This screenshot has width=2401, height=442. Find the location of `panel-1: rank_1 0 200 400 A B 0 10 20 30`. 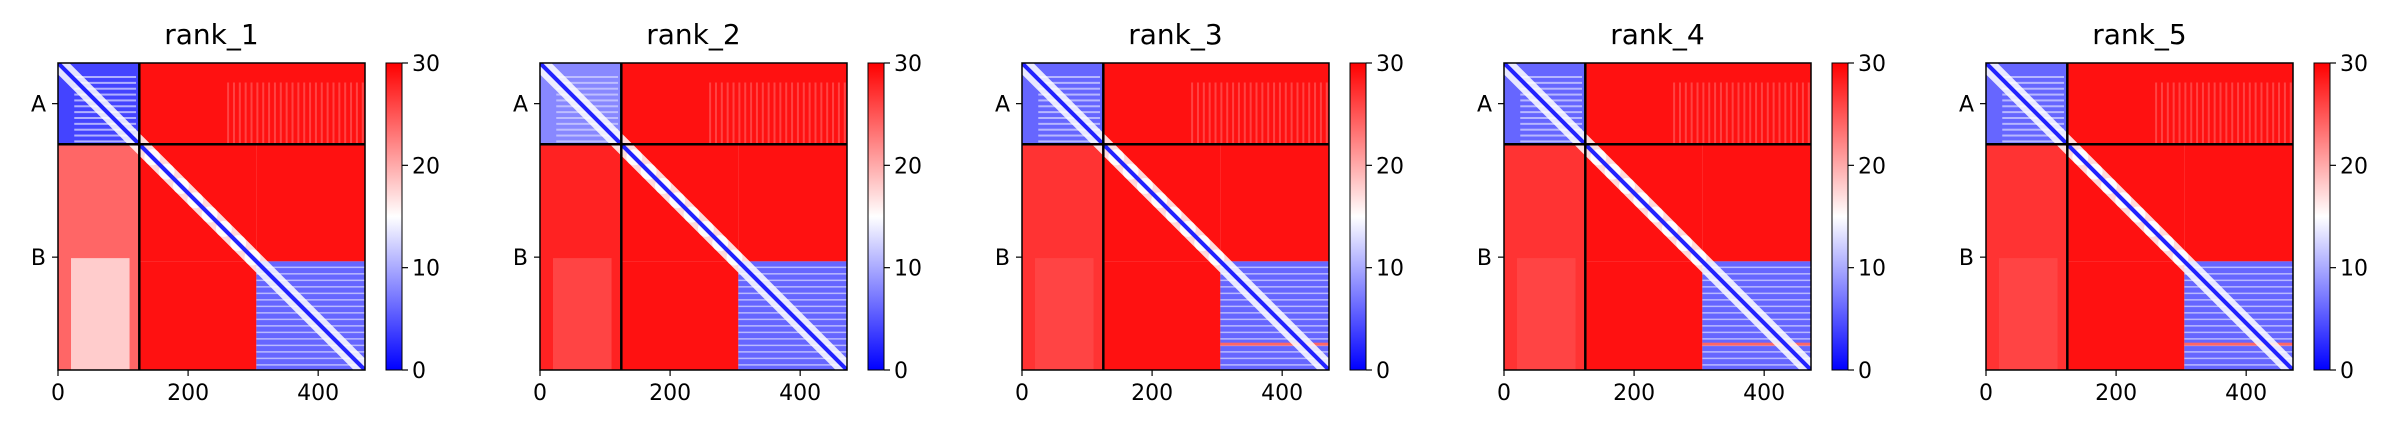

panel-1: rank_1 0 200 400 A B 0 10 20 30 is located at coordinates (235, 212).